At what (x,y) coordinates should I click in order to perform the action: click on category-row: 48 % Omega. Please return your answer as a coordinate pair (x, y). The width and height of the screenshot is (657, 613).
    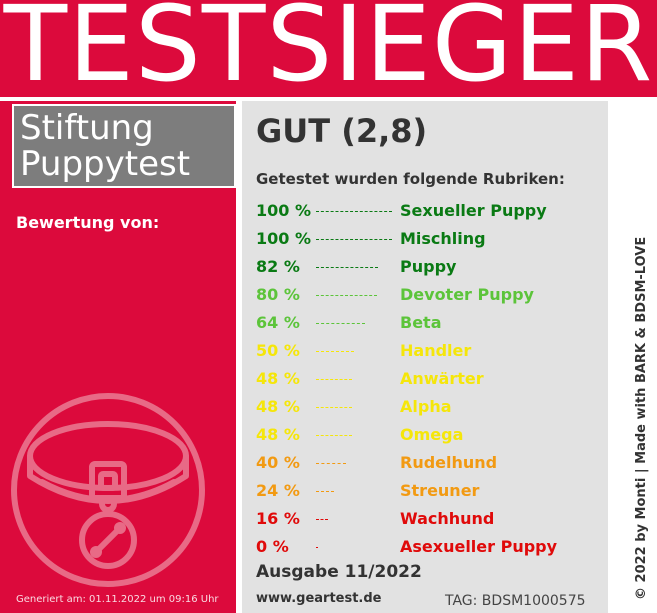
    Looking at the image, I should click on (431, 435).